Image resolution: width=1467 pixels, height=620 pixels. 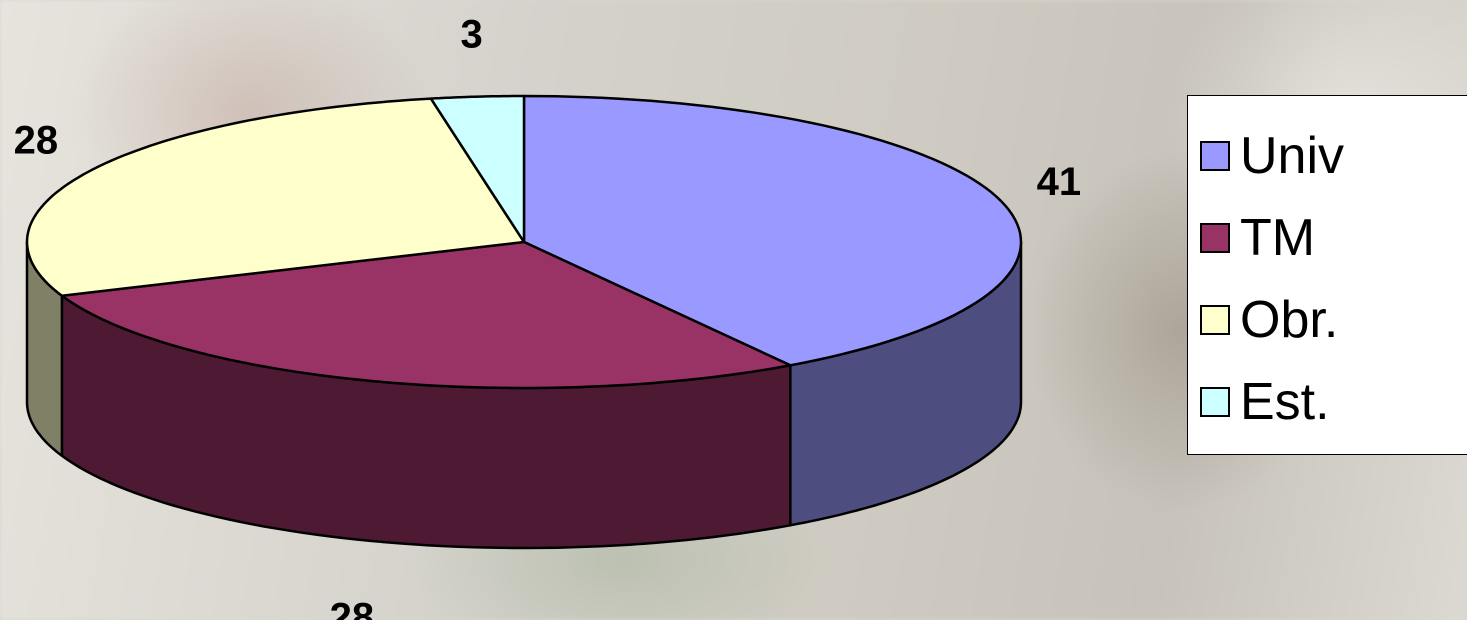 What do you see at coordinates (1289, 320) in the screenshot?
I see `legend-label-obr: Obr.` at bounding box center [1289, 320].